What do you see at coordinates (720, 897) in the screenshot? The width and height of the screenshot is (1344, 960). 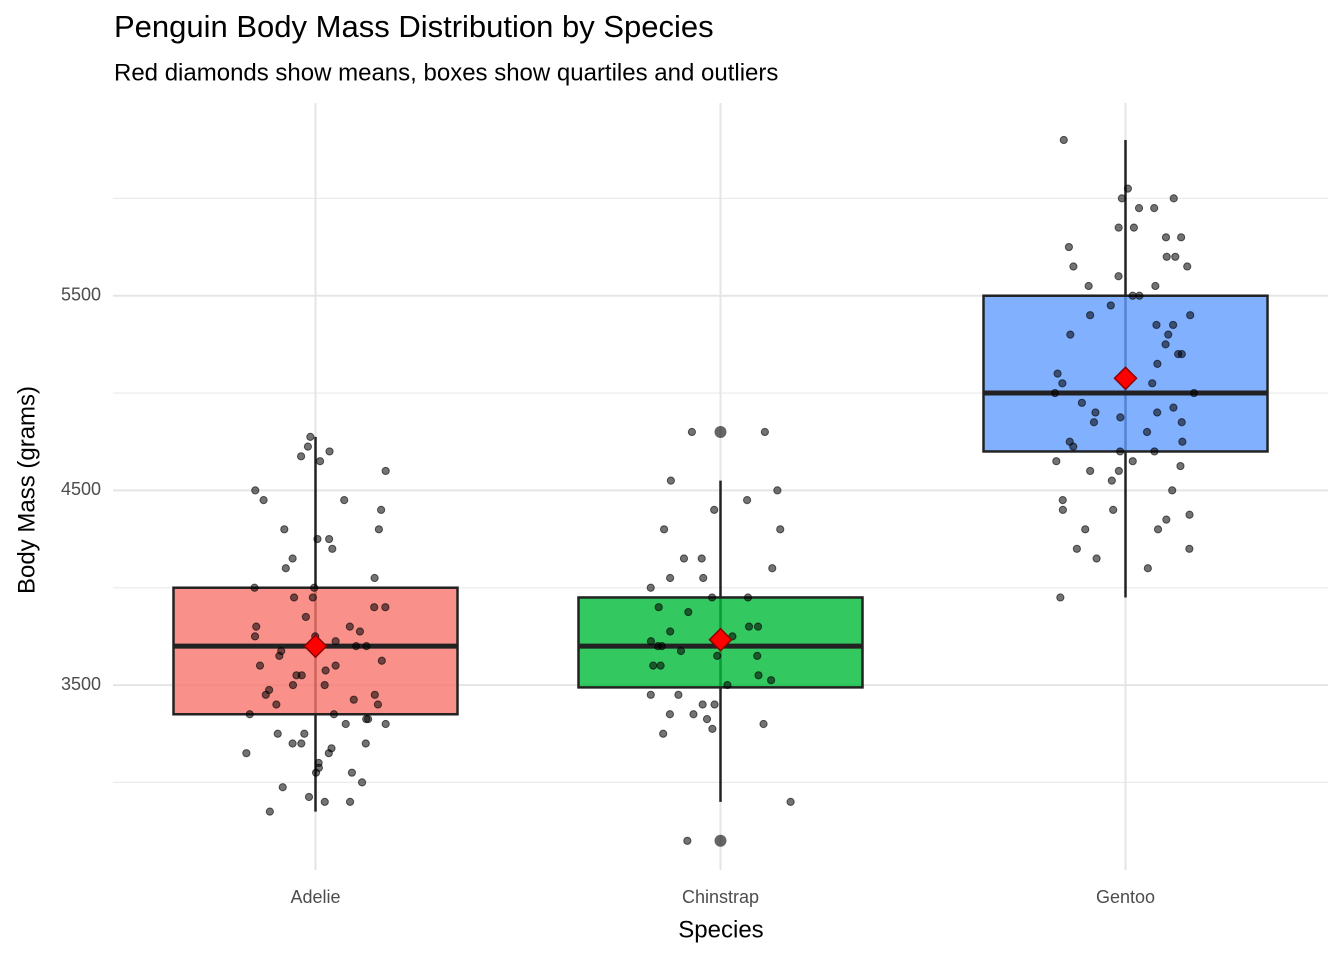 I see `x-tick-label: Chinstrap` at bounding box center [720, 897].